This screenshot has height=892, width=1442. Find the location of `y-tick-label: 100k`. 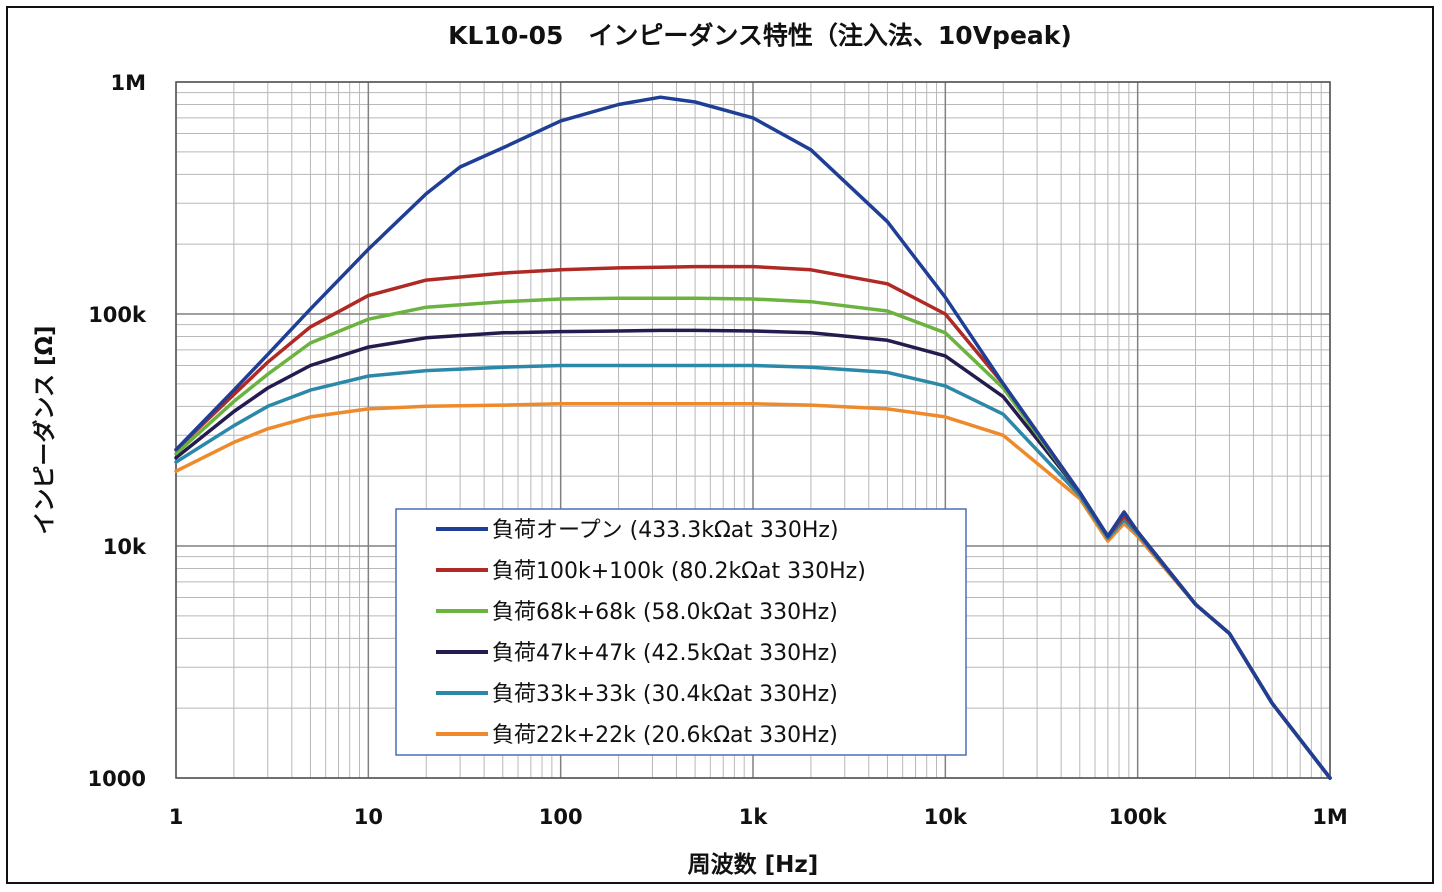

y-tick-label: 100k is located at coordinates (117, 315).